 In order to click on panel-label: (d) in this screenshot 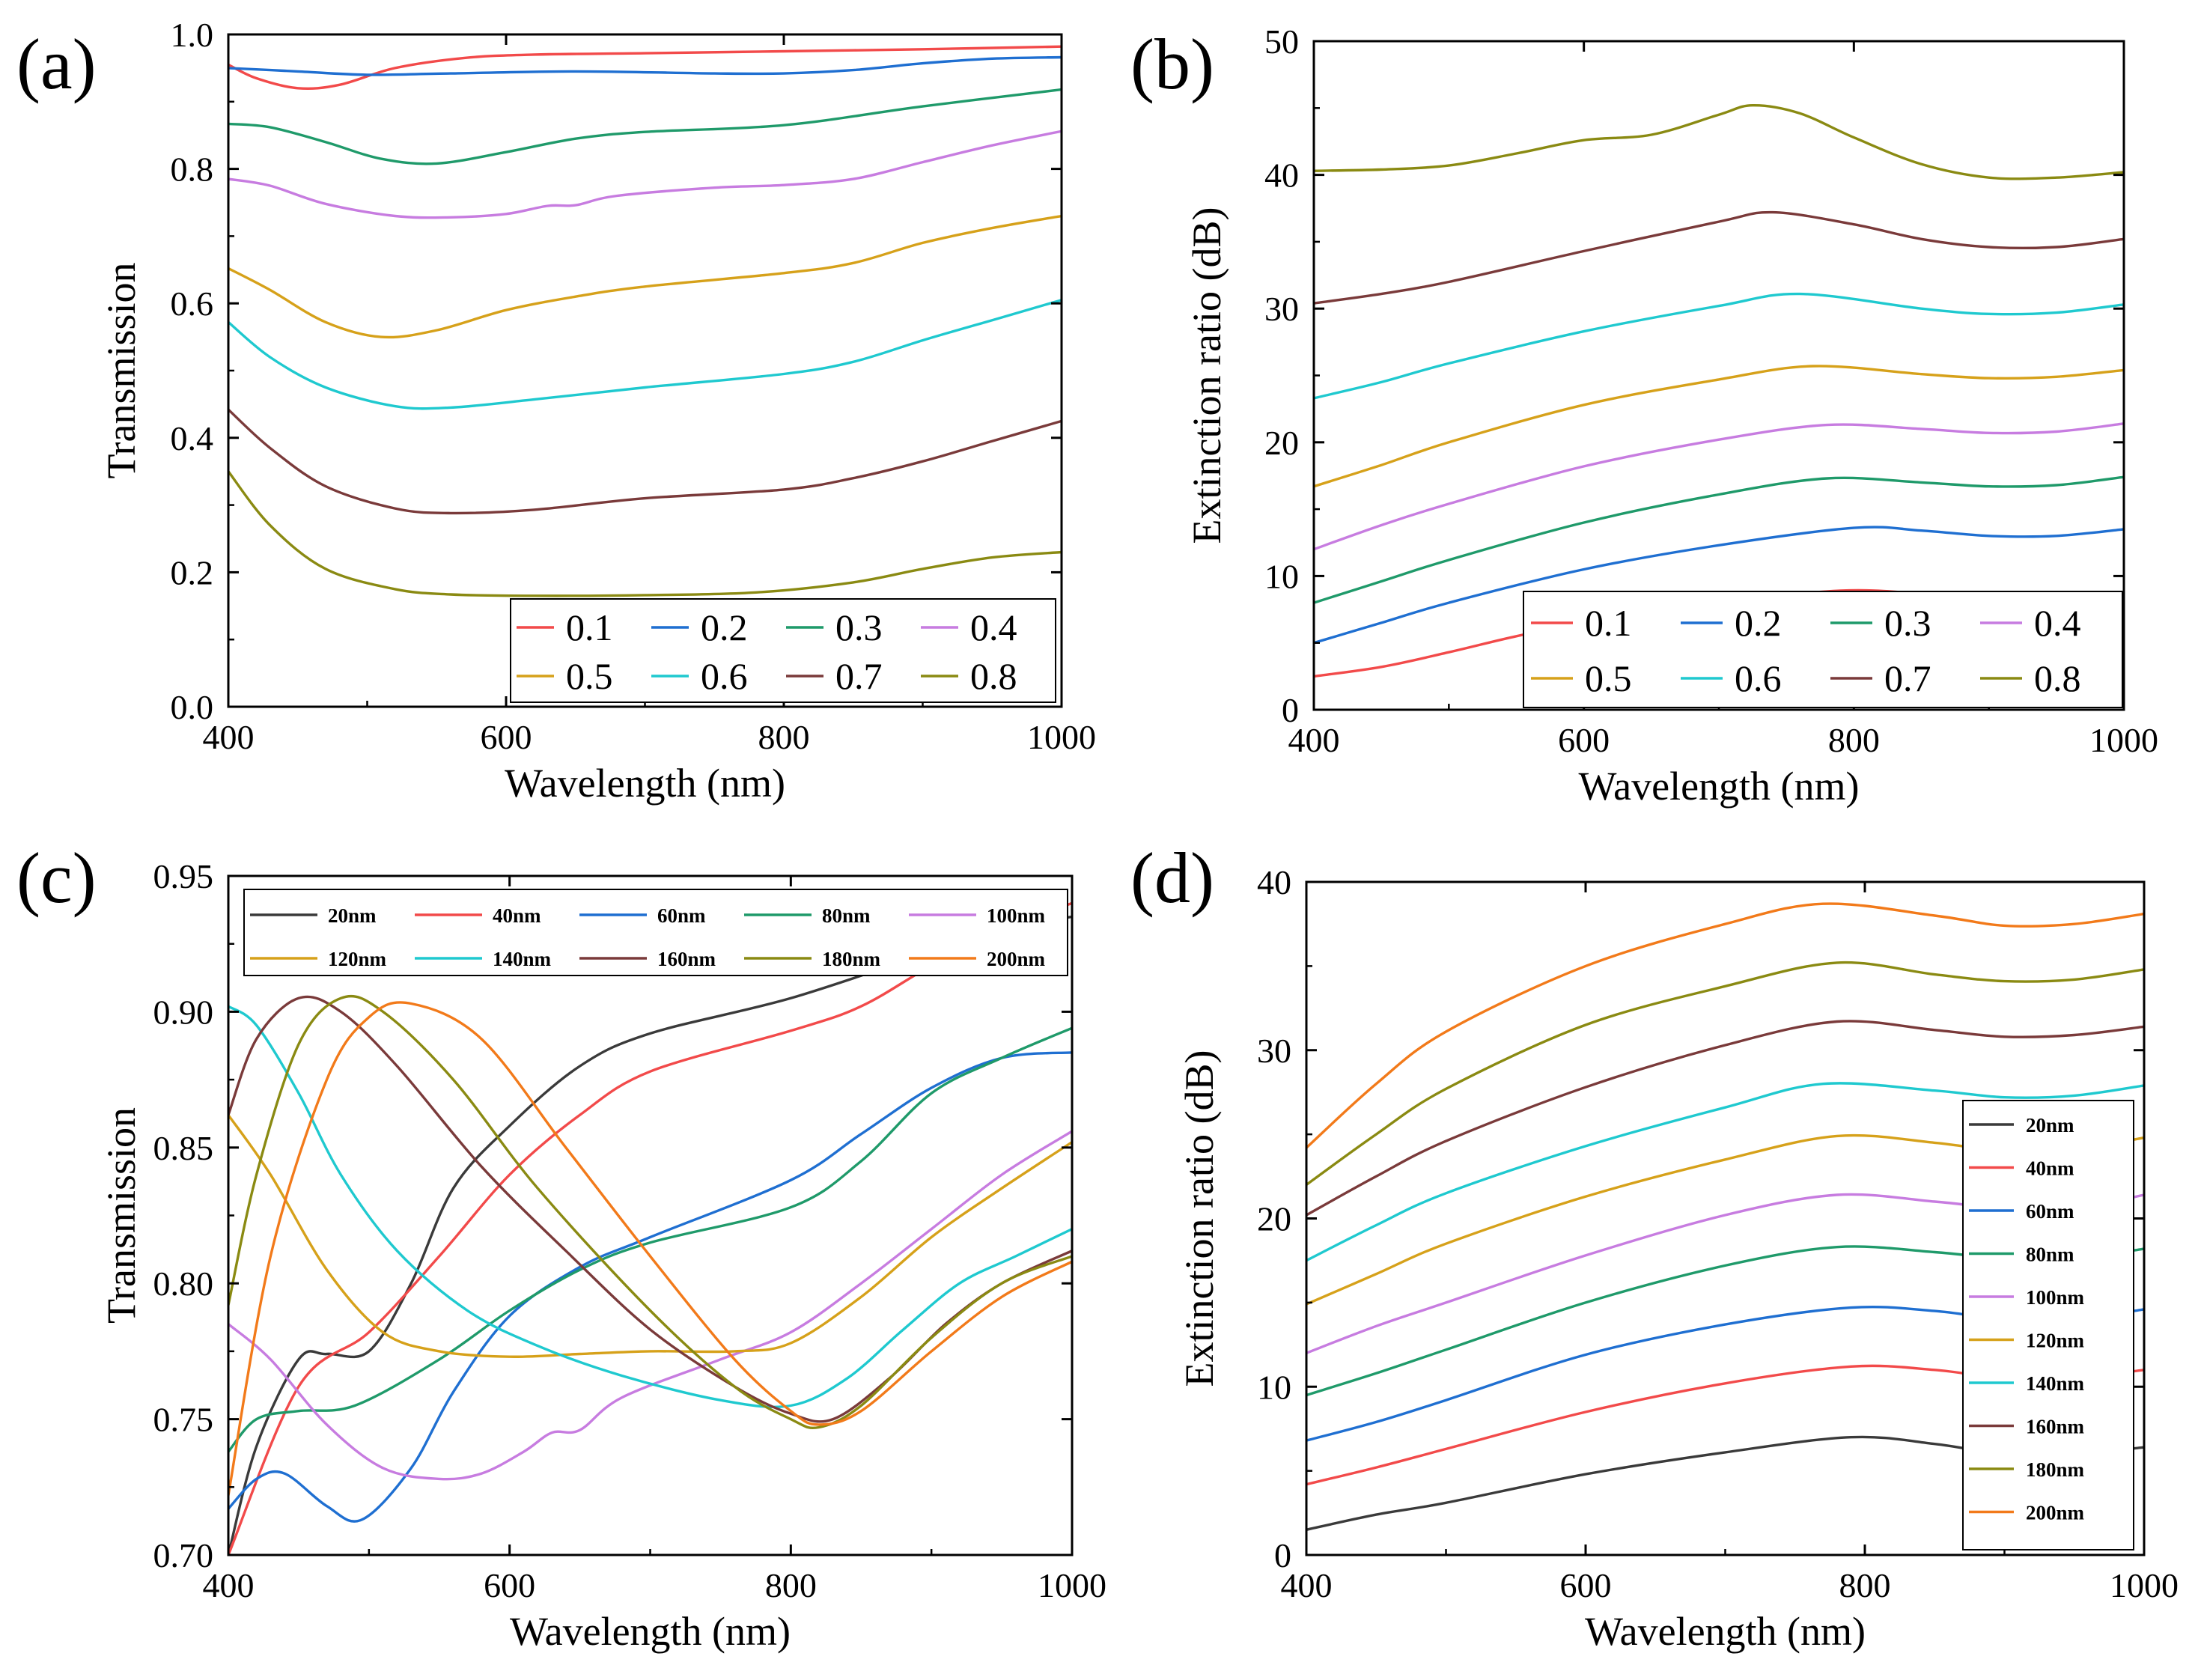, I will do `click(1172, 878)`.